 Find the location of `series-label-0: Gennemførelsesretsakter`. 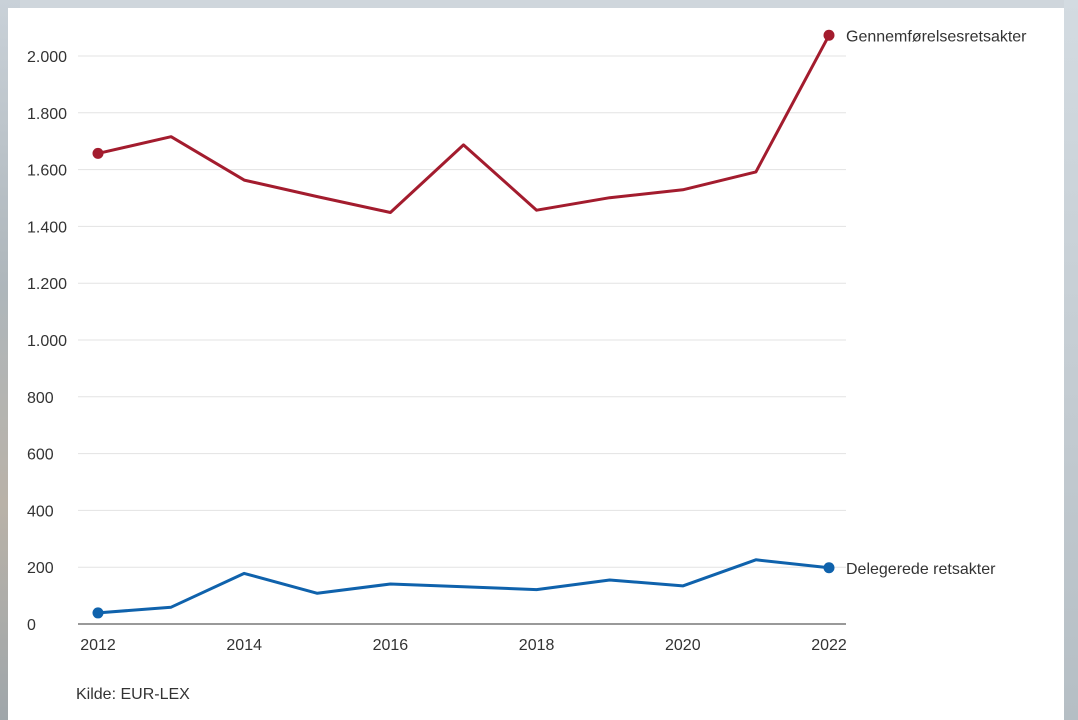

series-label-0: Gennemførelsesretsakter is located at coordinates (936, 36).